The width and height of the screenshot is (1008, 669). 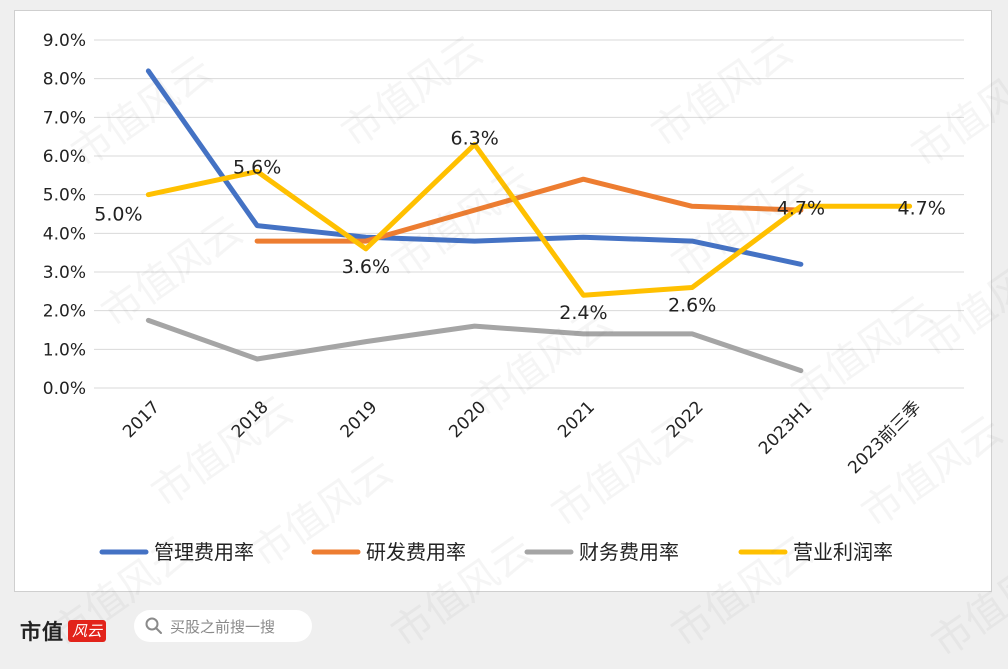 What do you see at coordinates (64, 157) in the screenshot?
I see `y-tick-label: 6.0%` at bounding box center [64, 157].